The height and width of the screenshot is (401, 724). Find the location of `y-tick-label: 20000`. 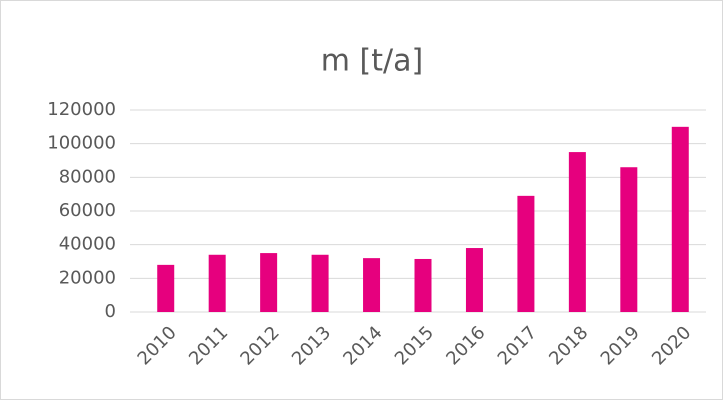

y-tick-label: 20000 is located at coordinates (87, 277).